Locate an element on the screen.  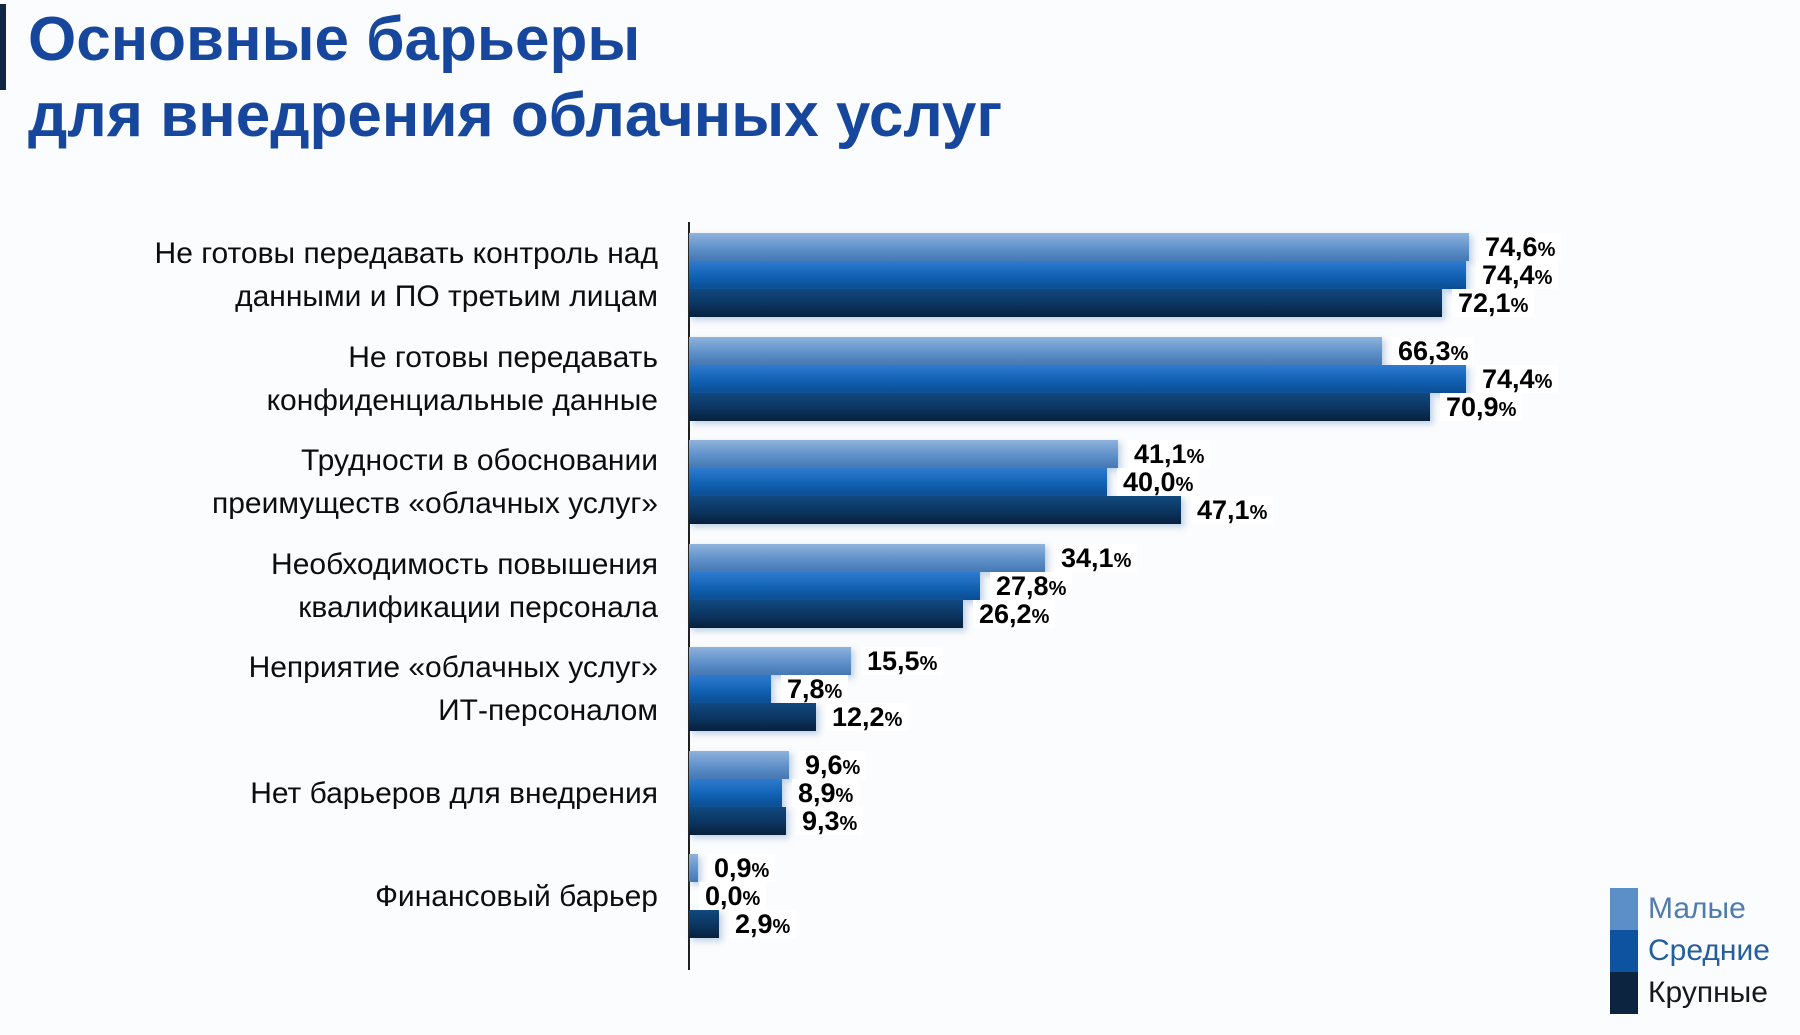
value-number: 9,3 is located at coordinates (821, 821).